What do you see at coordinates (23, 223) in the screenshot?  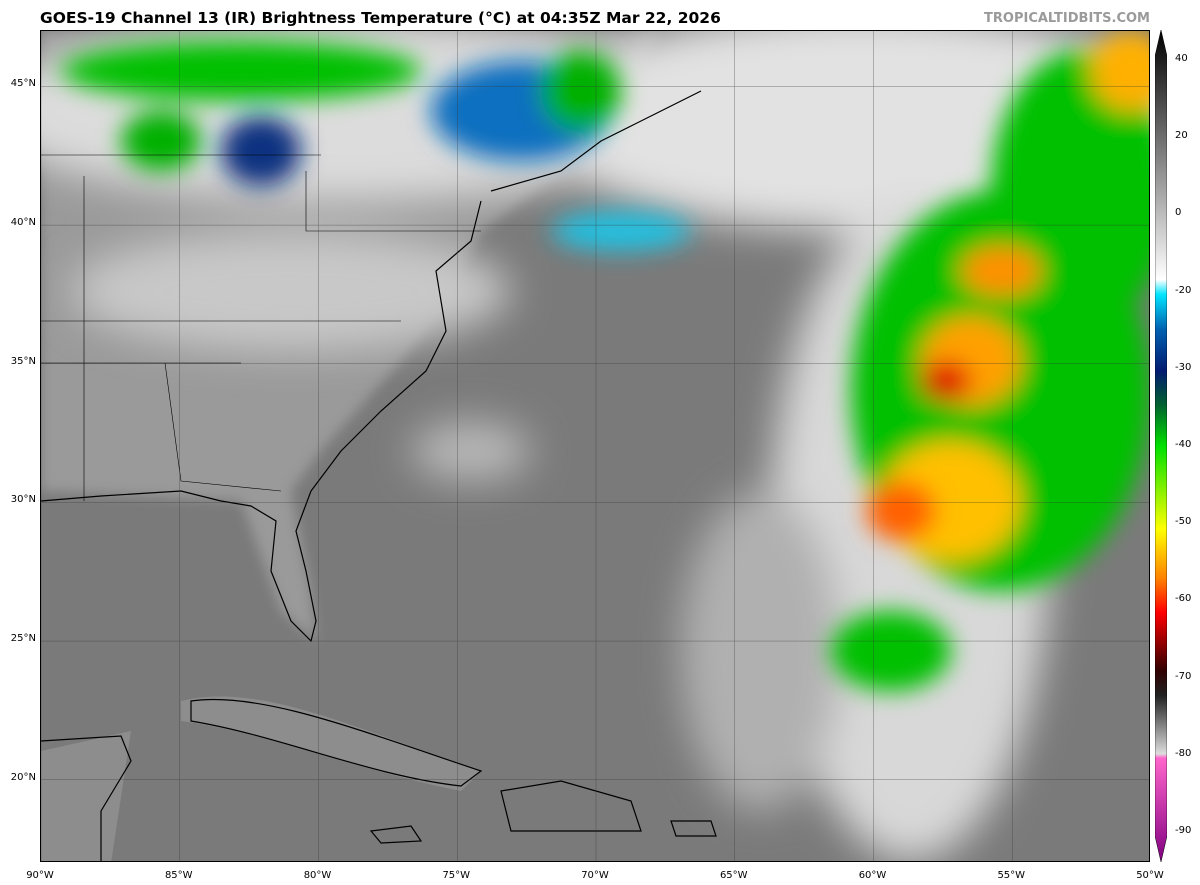 I see `latitude-label: 40°N` at bounding box center [23, 223].